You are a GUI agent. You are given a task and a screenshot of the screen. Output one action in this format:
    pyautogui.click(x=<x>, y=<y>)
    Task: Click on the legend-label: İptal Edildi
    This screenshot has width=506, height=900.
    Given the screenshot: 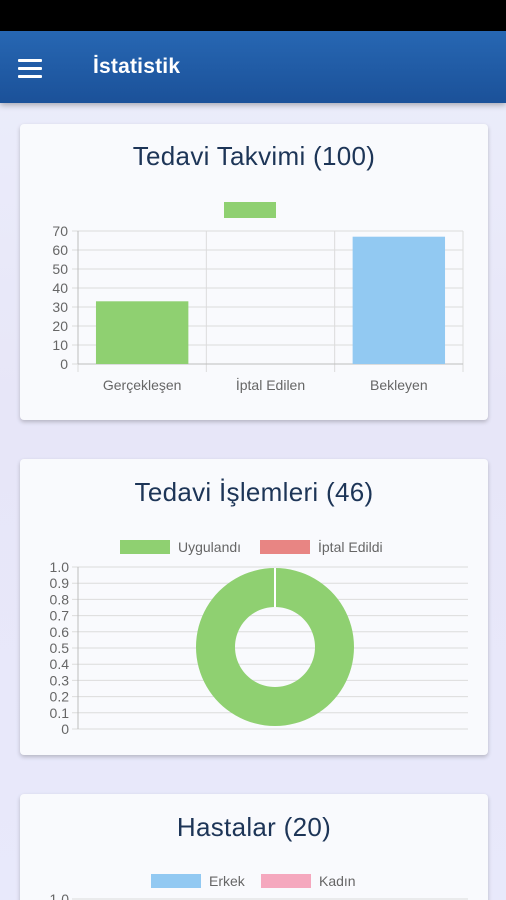 What is the action you would take?
    pyautogui.click(x=350, y=546)
    